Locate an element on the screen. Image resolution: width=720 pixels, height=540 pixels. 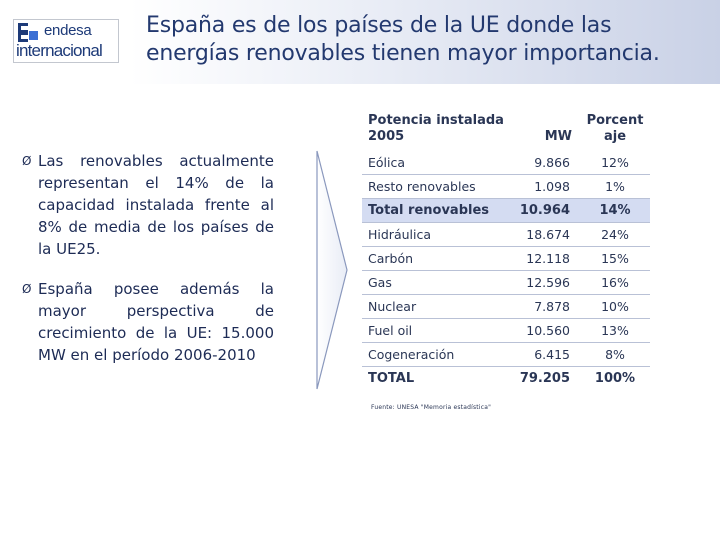
table-row: Cogeneración 6.415 8% is located at coordinates (506, 355).